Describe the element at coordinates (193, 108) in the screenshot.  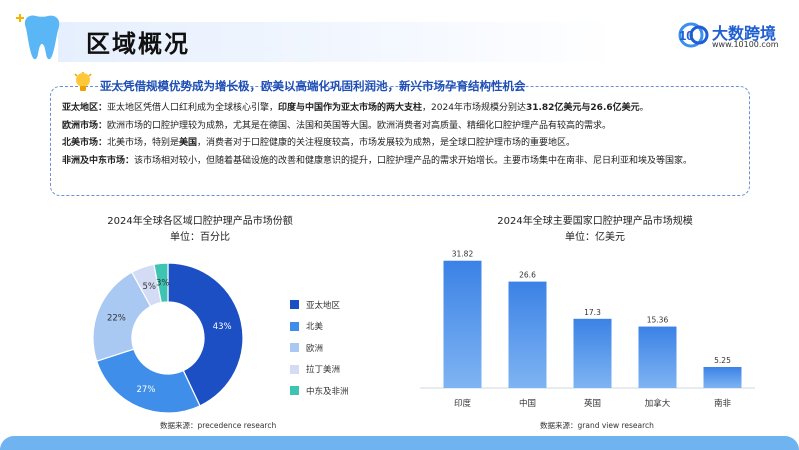
I see `info-line-text: 亚太地区凭借人口红利成为全球核心引擎，` at that location.